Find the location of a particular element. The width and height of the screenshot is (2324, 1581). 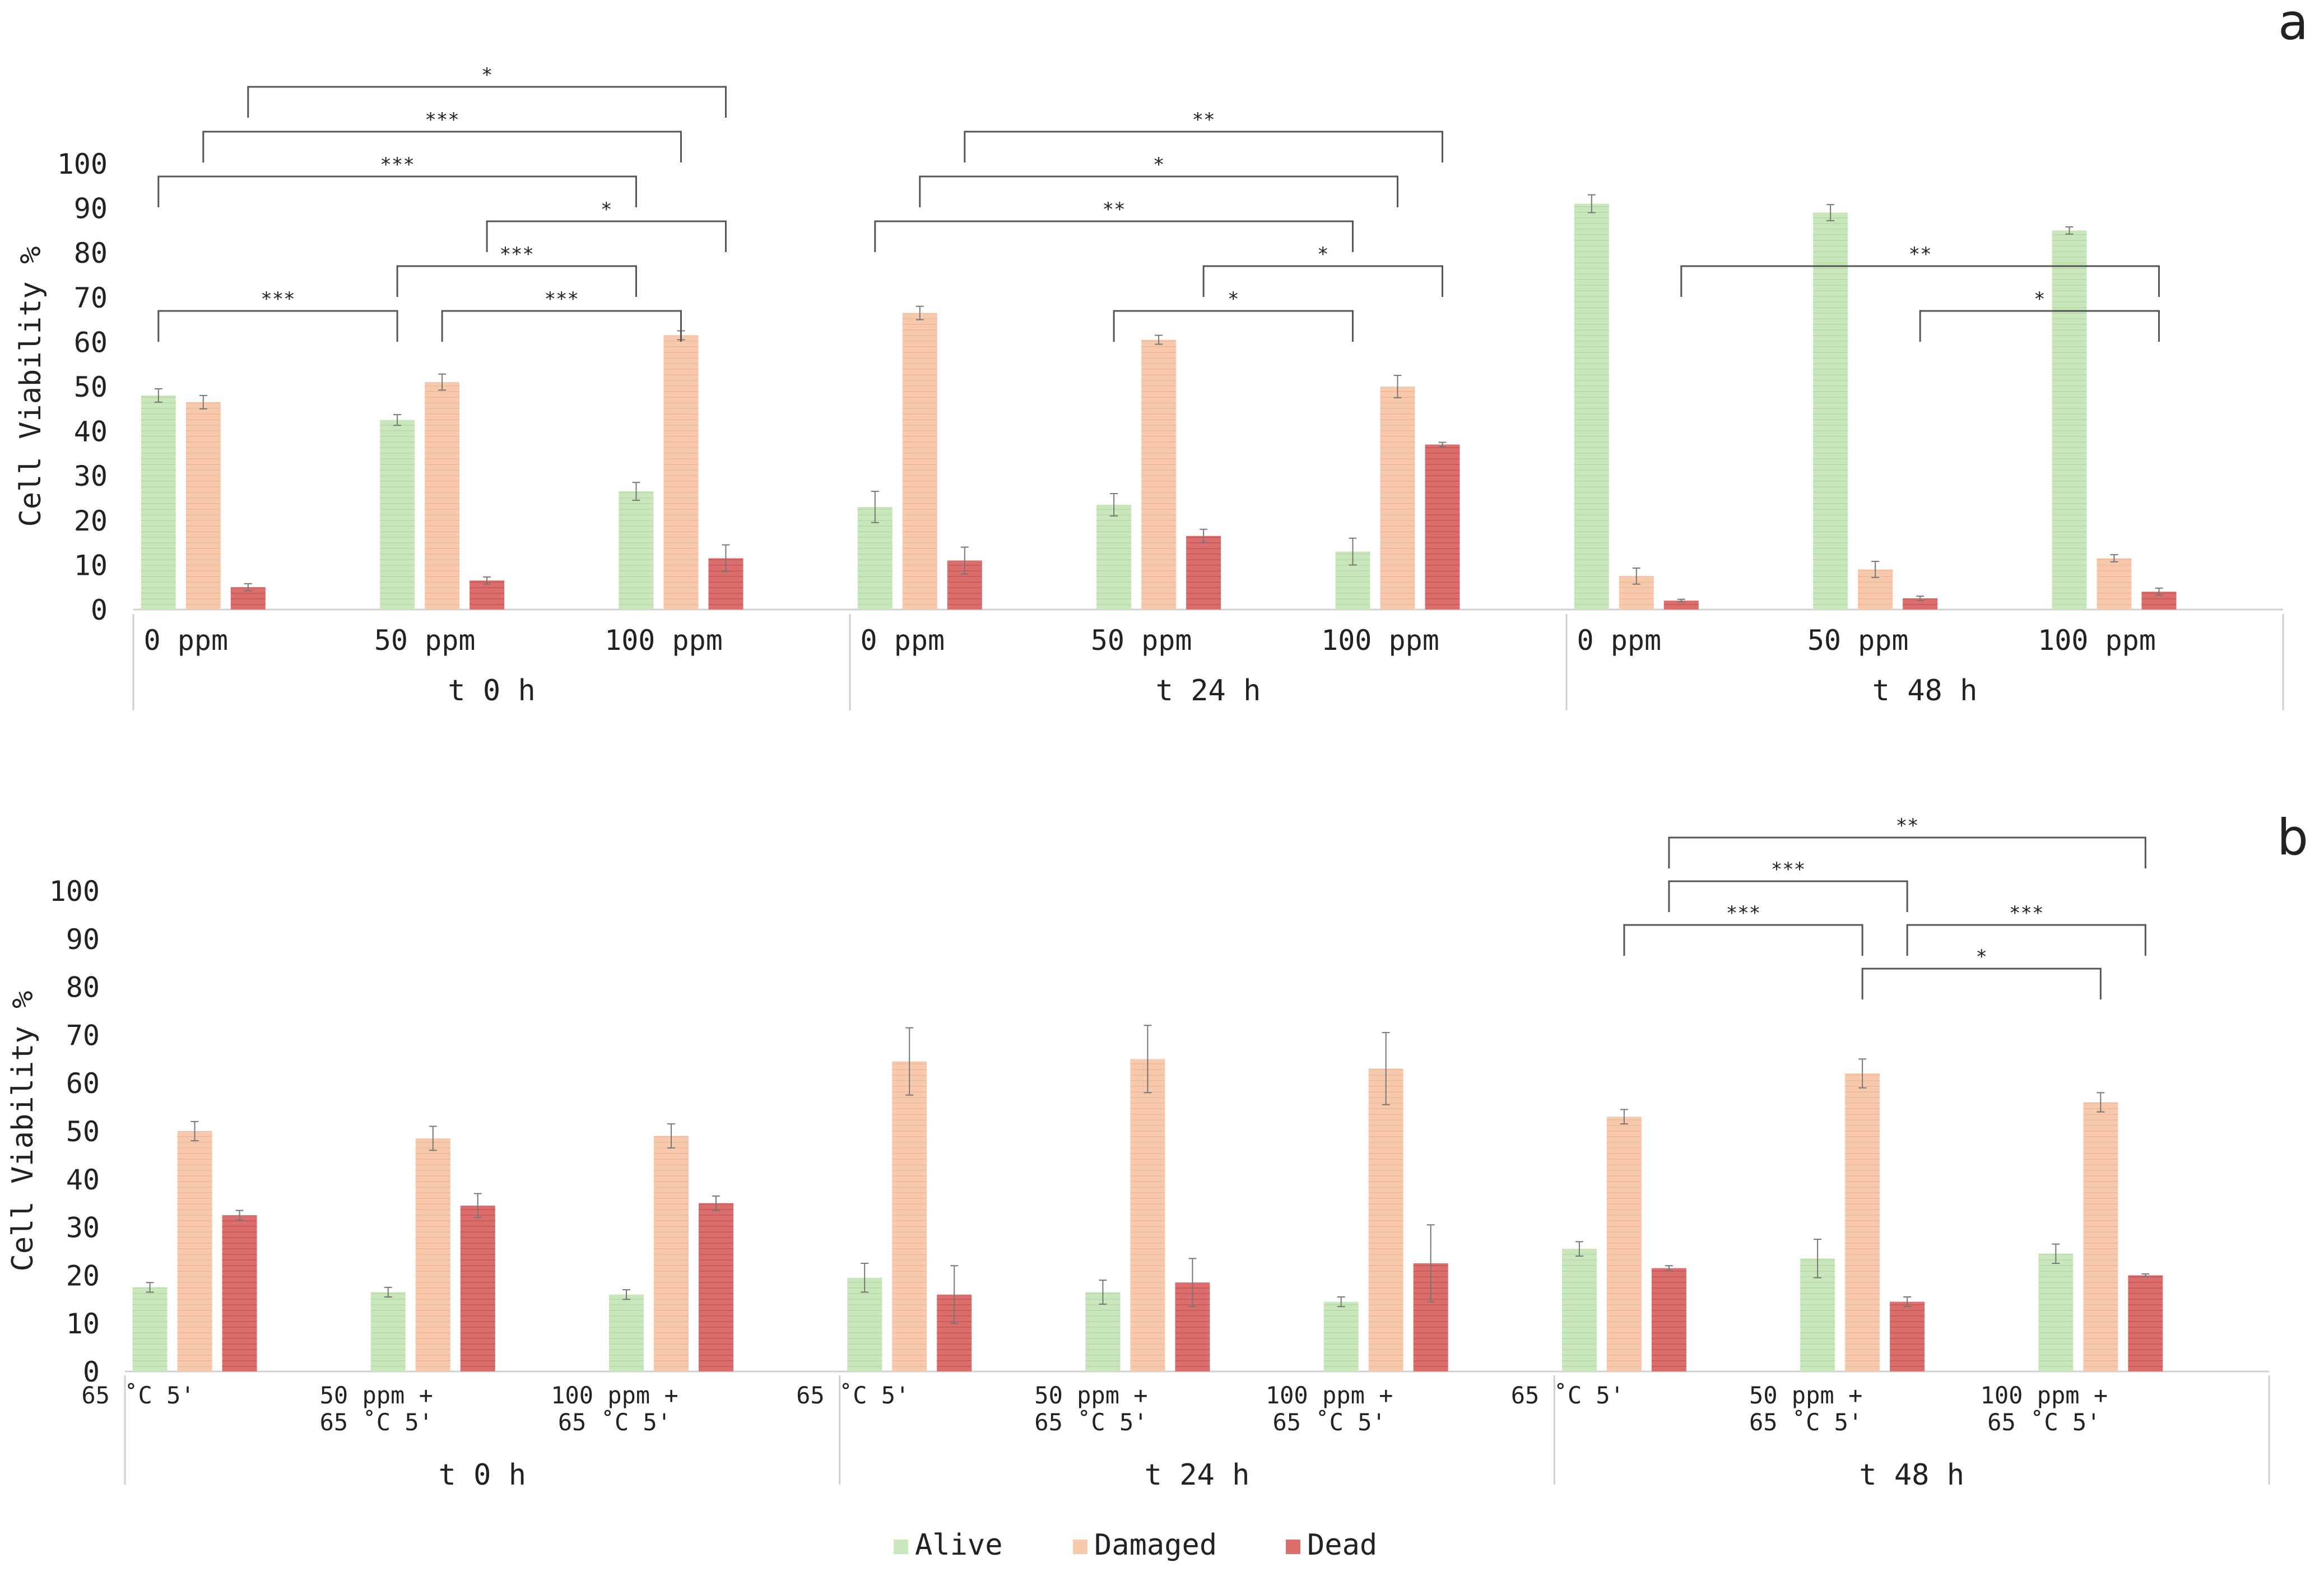

legend: Alive Damaged Dead is located at coordinates (1135, 1545).